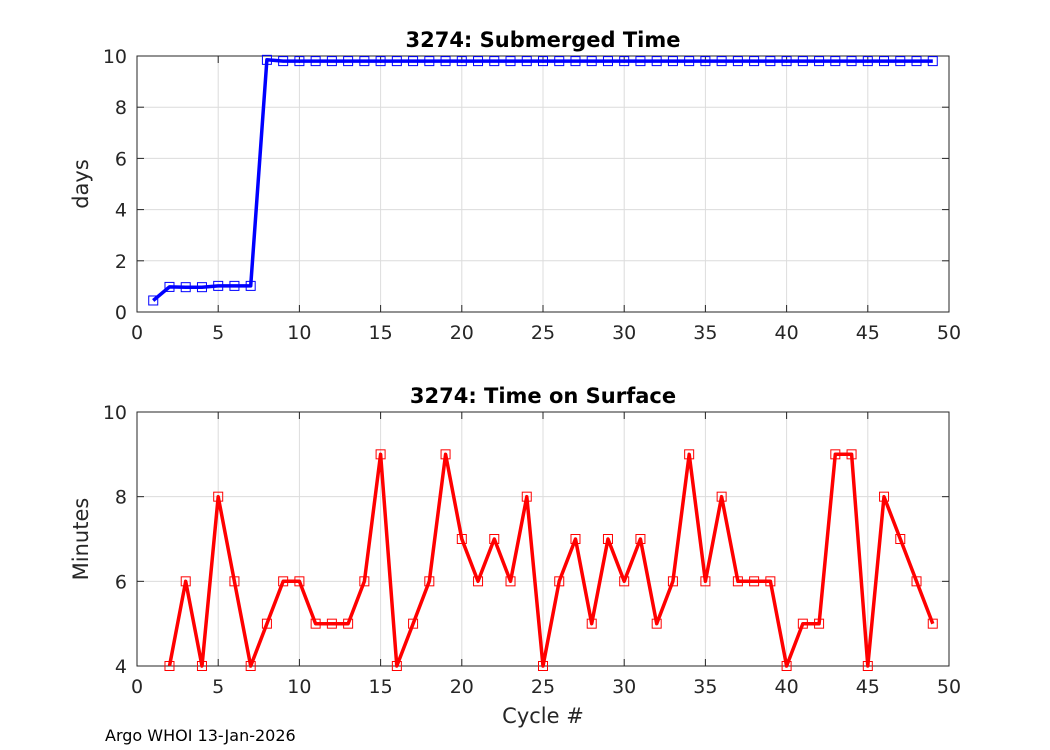 Image resolution: width=1050 pixels, height=750 pixels. Describe the element at coordinates (81, 539) in the screenshot. I see `time-on-surface-y-axis-label: Minutes` at that location.